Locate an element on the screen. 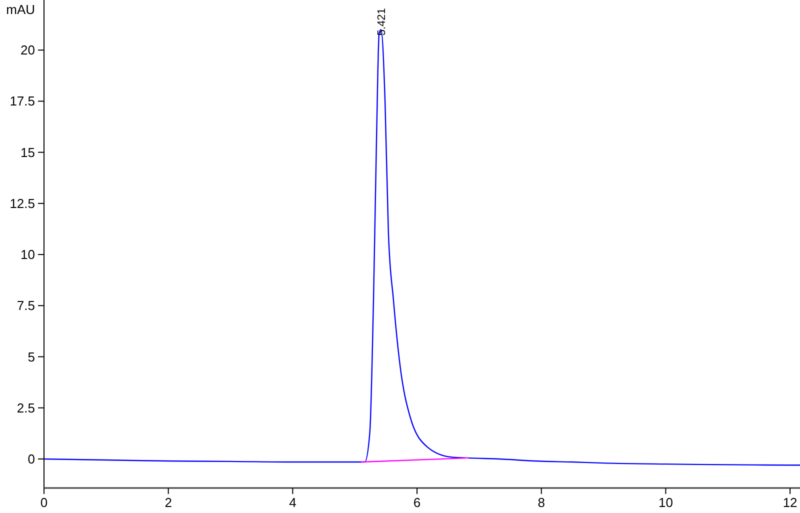  y-tick-label: 7.5 is located at coordinates (25, 306).